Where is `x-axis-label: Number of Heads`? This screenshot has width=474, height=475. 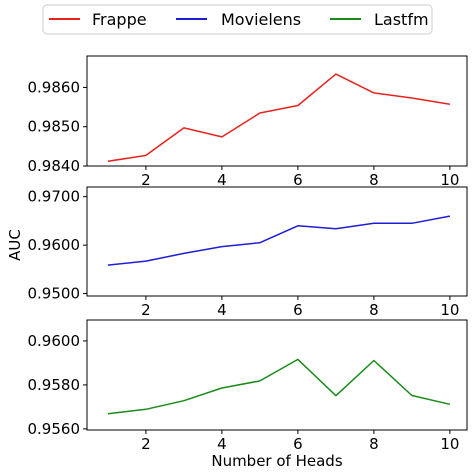
x-axis-label: Number of Heads is located at coordinates (276, 461).